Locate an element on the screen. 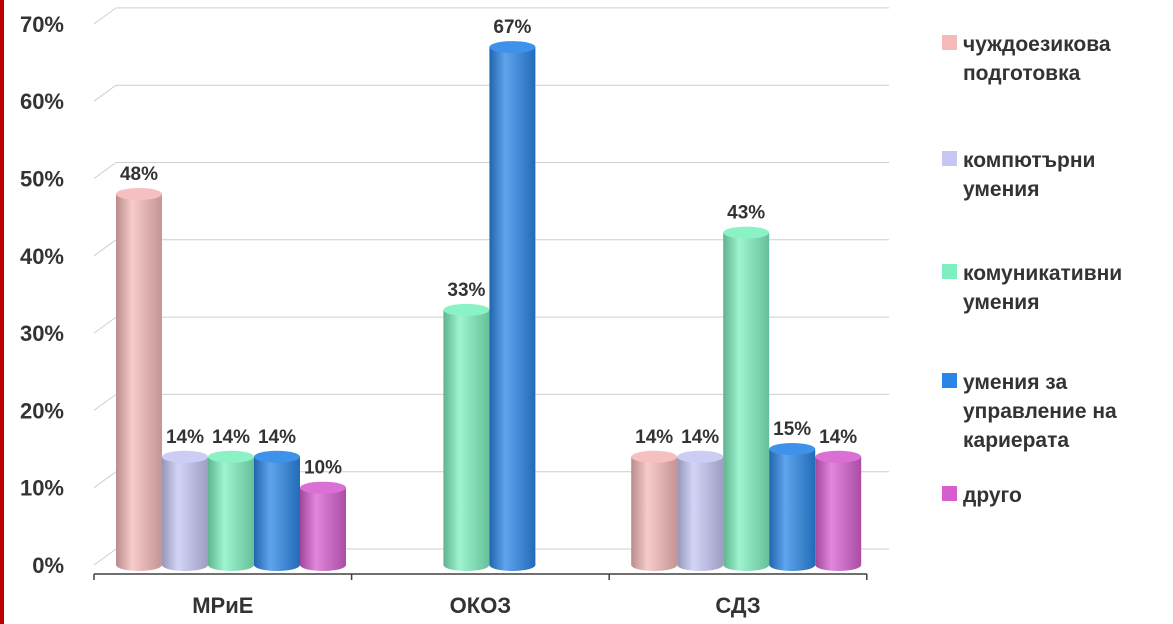 The width and height of the screenshot is (1173, 624). legend-item-other: друго is located at coordinates (1057, 495).